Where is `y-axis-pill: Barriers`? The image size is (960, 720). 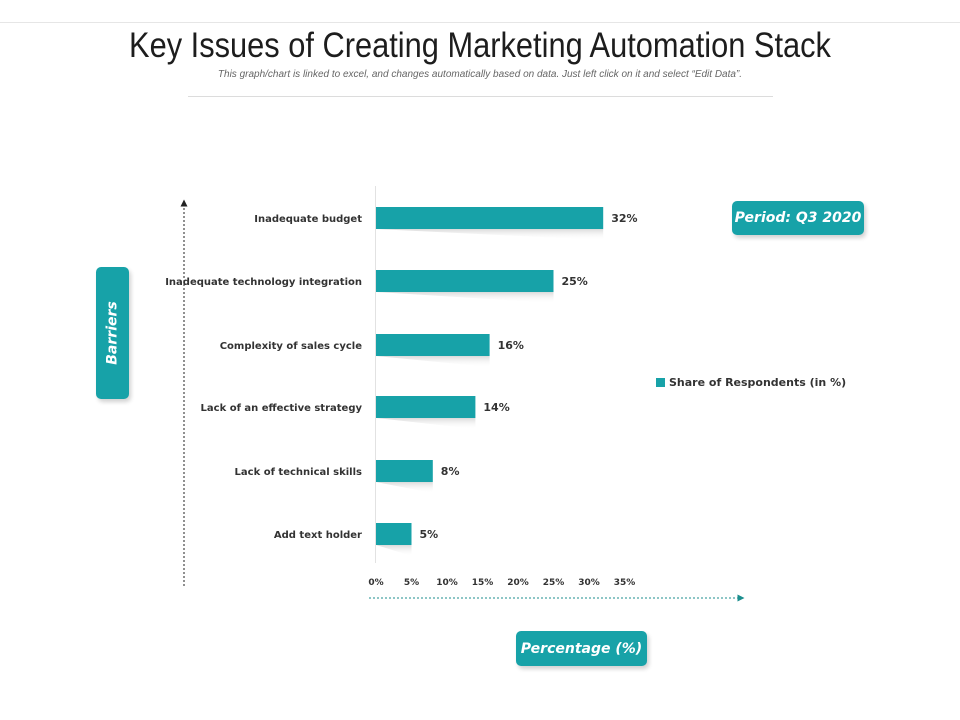 y-axis-pill: Barriers is located at coordinates (112, 333).